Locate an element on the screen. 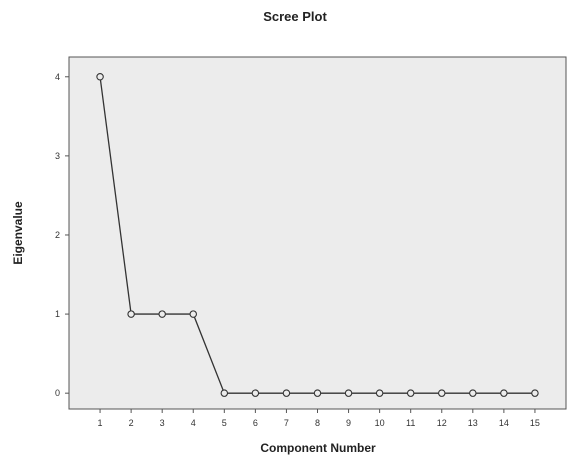  y-axis-label: Eigenvalue is located at coordinates (18, 233).